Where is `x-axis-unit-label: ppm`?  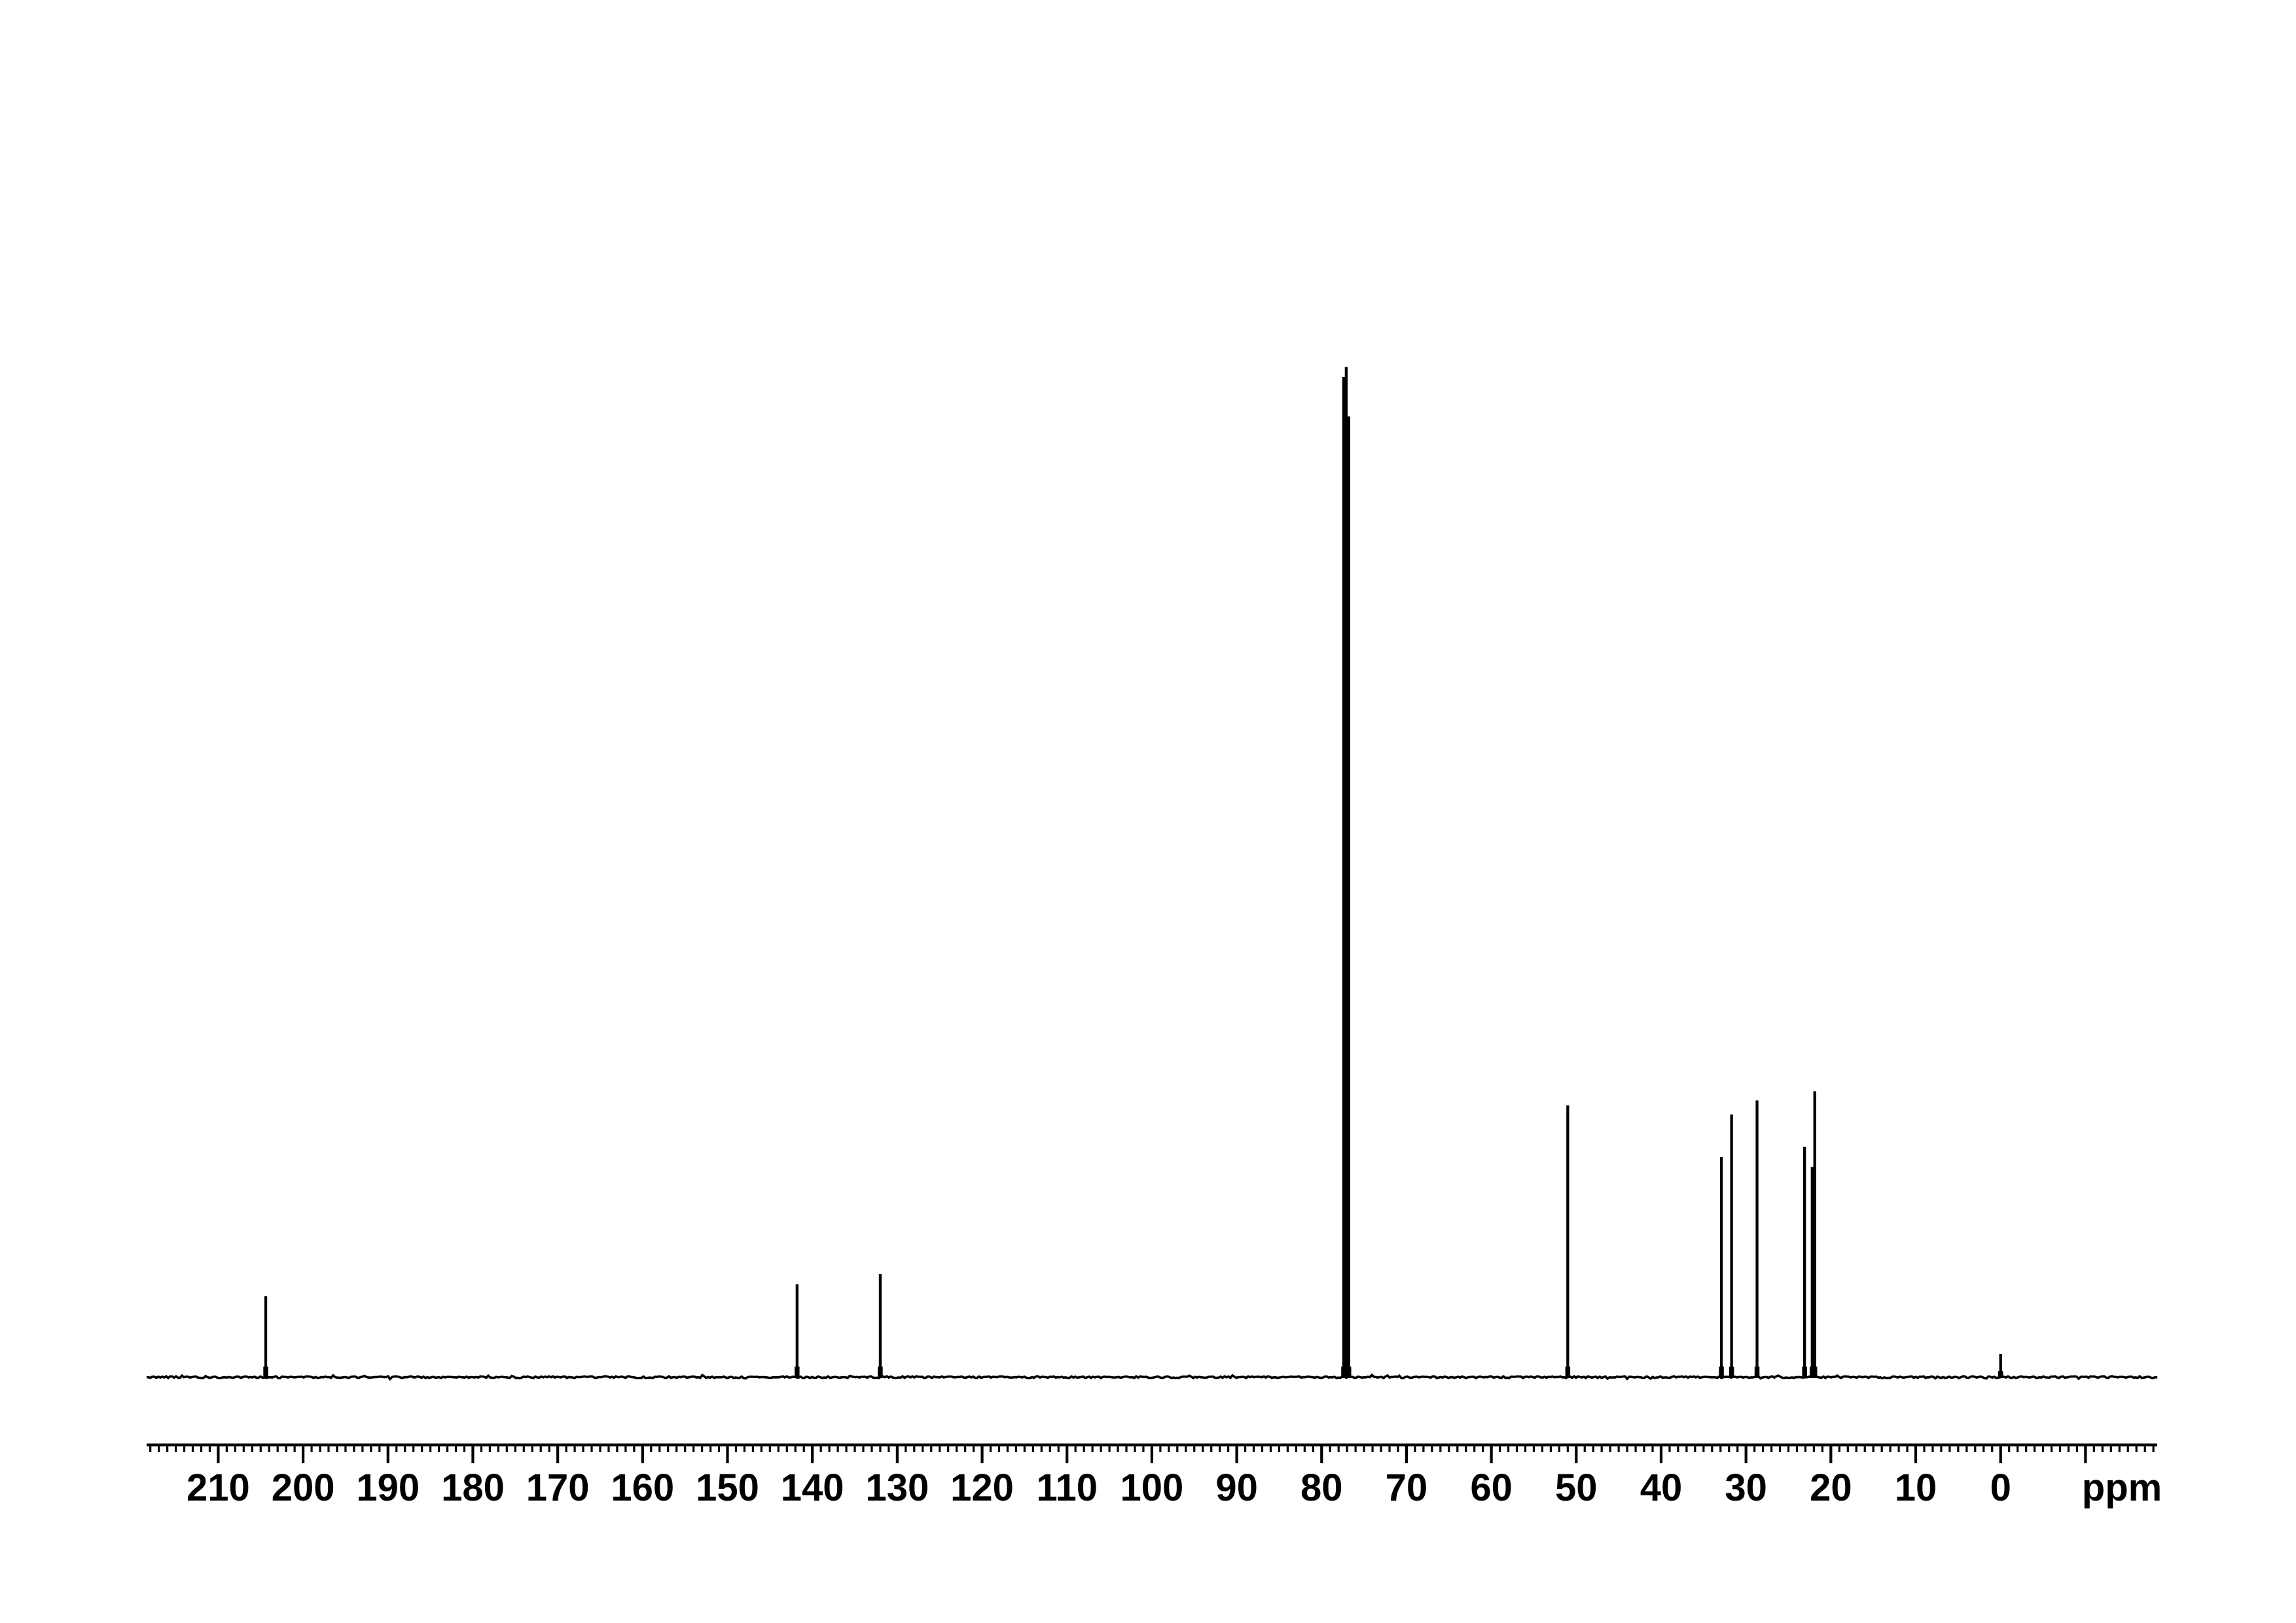
x-axis-unit-label: ppm is located at coordinates (2122, 1488).